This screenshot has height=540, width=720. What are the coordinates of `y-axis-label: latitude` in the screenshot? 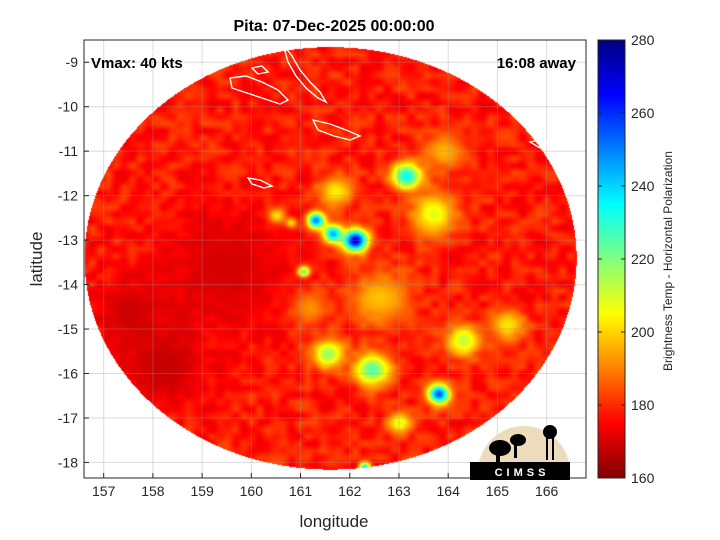 It's located at (36, 259).